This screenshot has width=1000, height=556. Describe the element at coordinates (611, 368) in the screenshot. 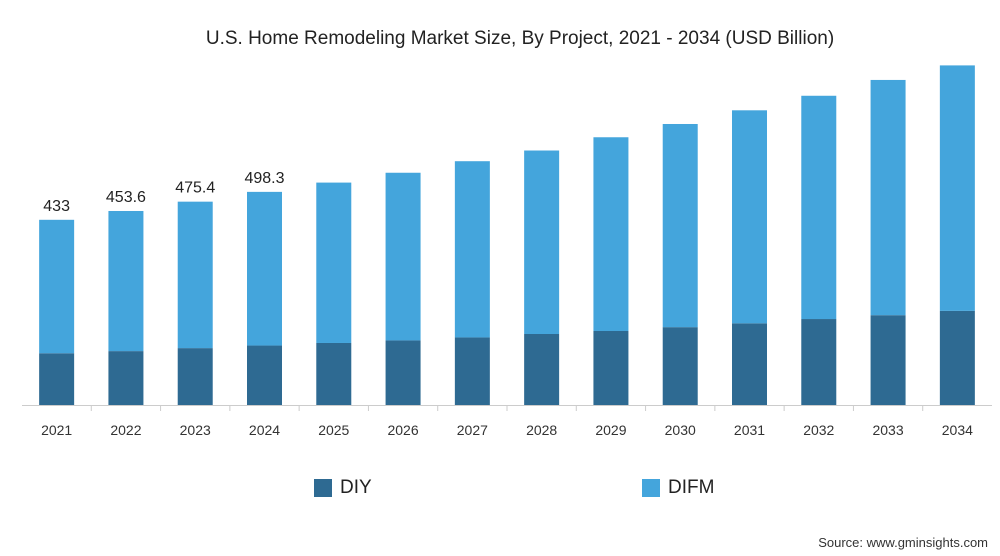

I see `bar-diy-2029` at that location.